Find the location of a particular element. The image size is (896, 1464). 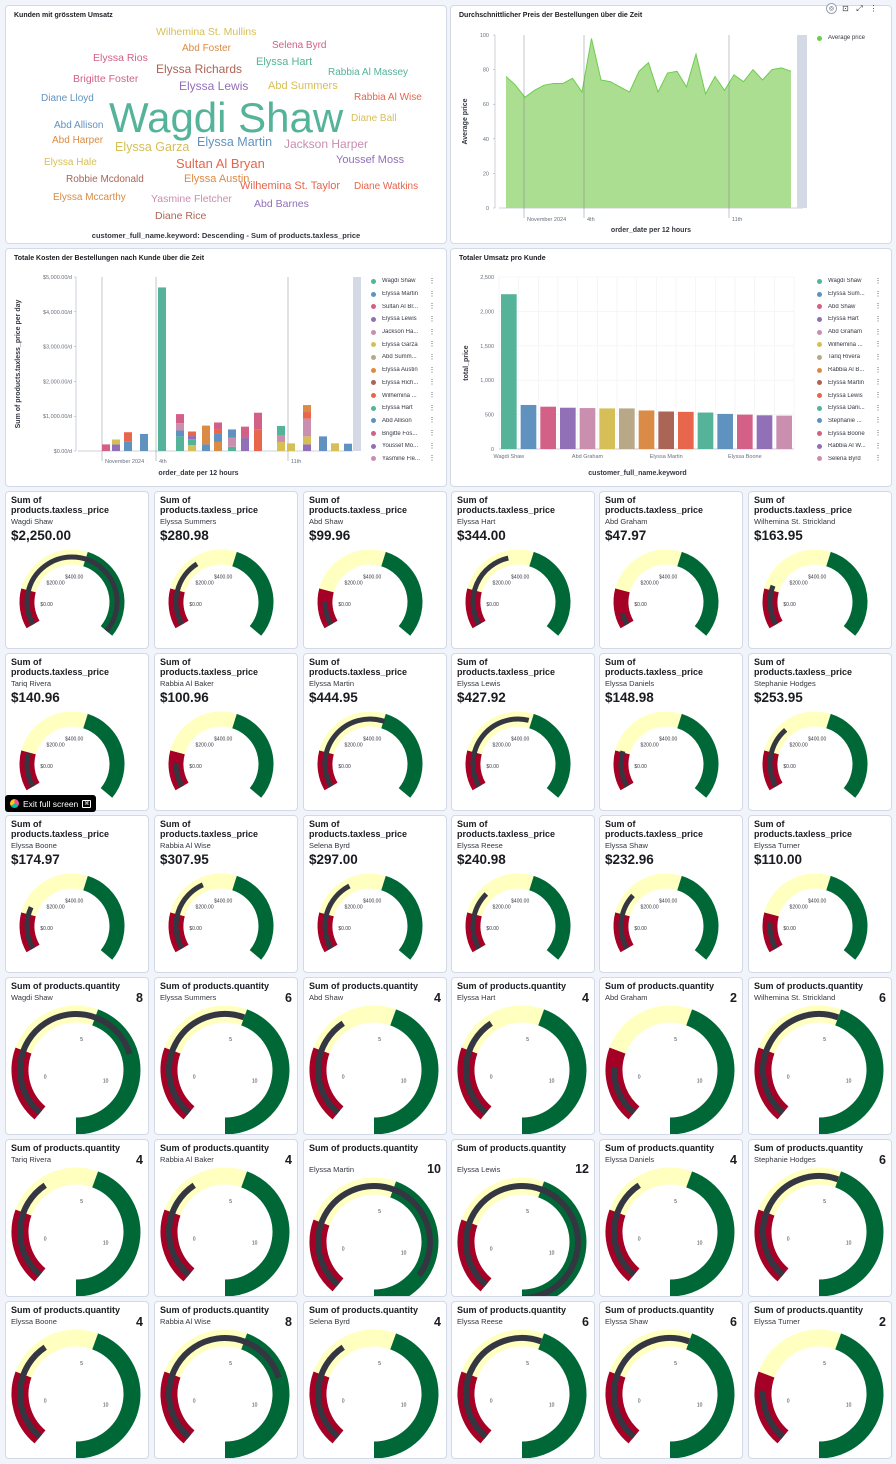

wordcloud-word: Sultan Al Bryan is located at coordinates (220, 163).